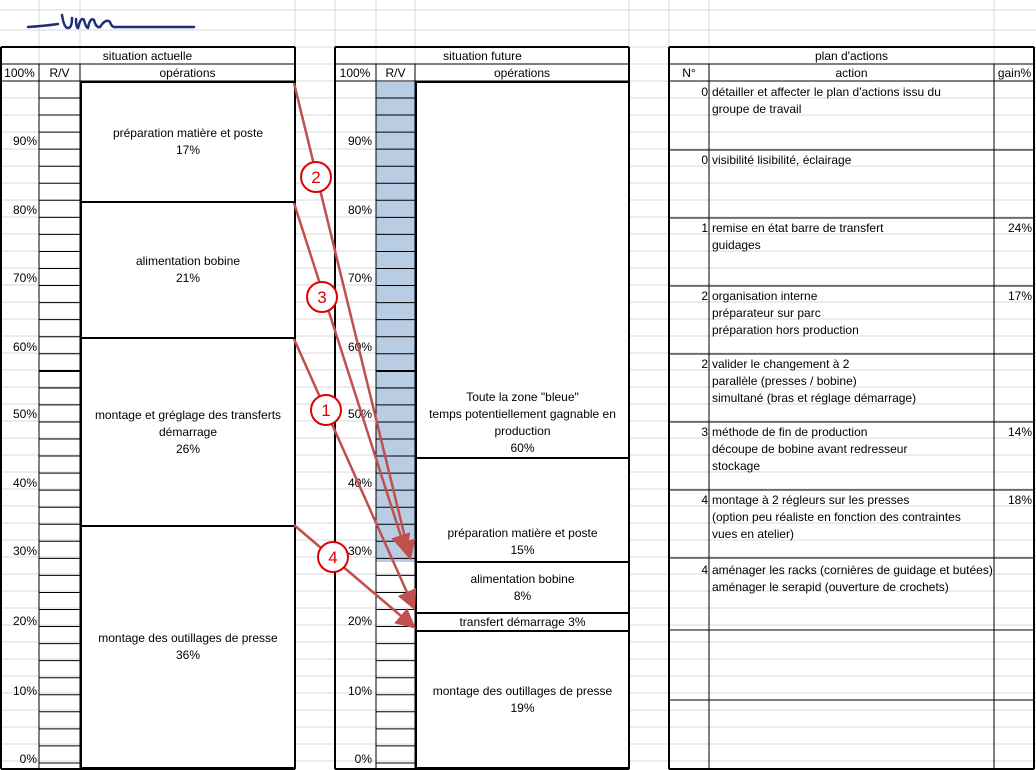 Image resolution: width=1036 pixels, height=770 pixels. Describe the element at coordinates (188, 150) in the screenshot. I see `block-value: 17%` at that location.